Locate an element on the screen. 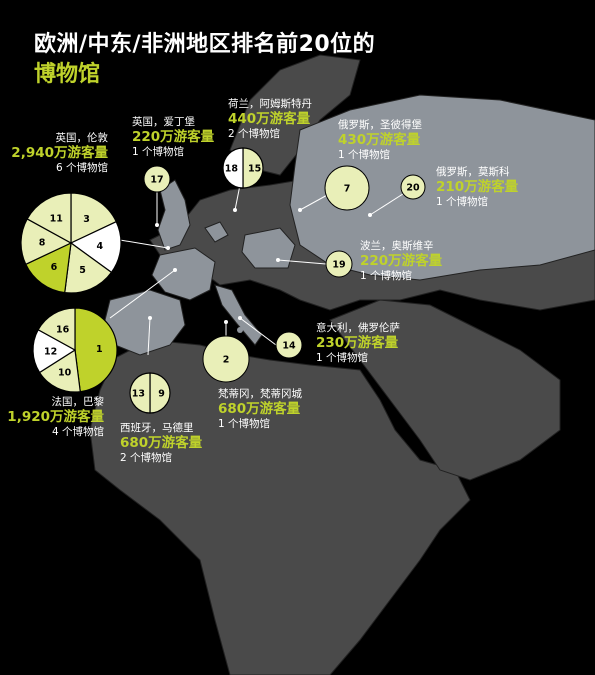  rank-label: 2 is located at coordinates (226, 360).